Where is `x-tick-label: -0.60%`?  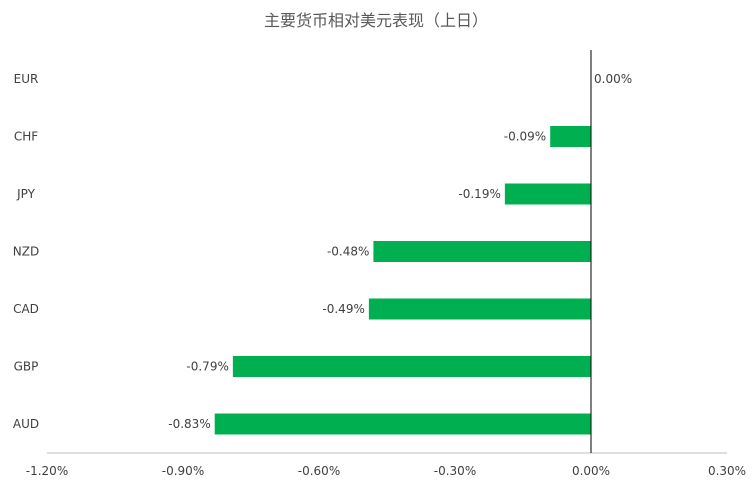
x-tick-label: -0.60% is located at coordinates (319, 471).